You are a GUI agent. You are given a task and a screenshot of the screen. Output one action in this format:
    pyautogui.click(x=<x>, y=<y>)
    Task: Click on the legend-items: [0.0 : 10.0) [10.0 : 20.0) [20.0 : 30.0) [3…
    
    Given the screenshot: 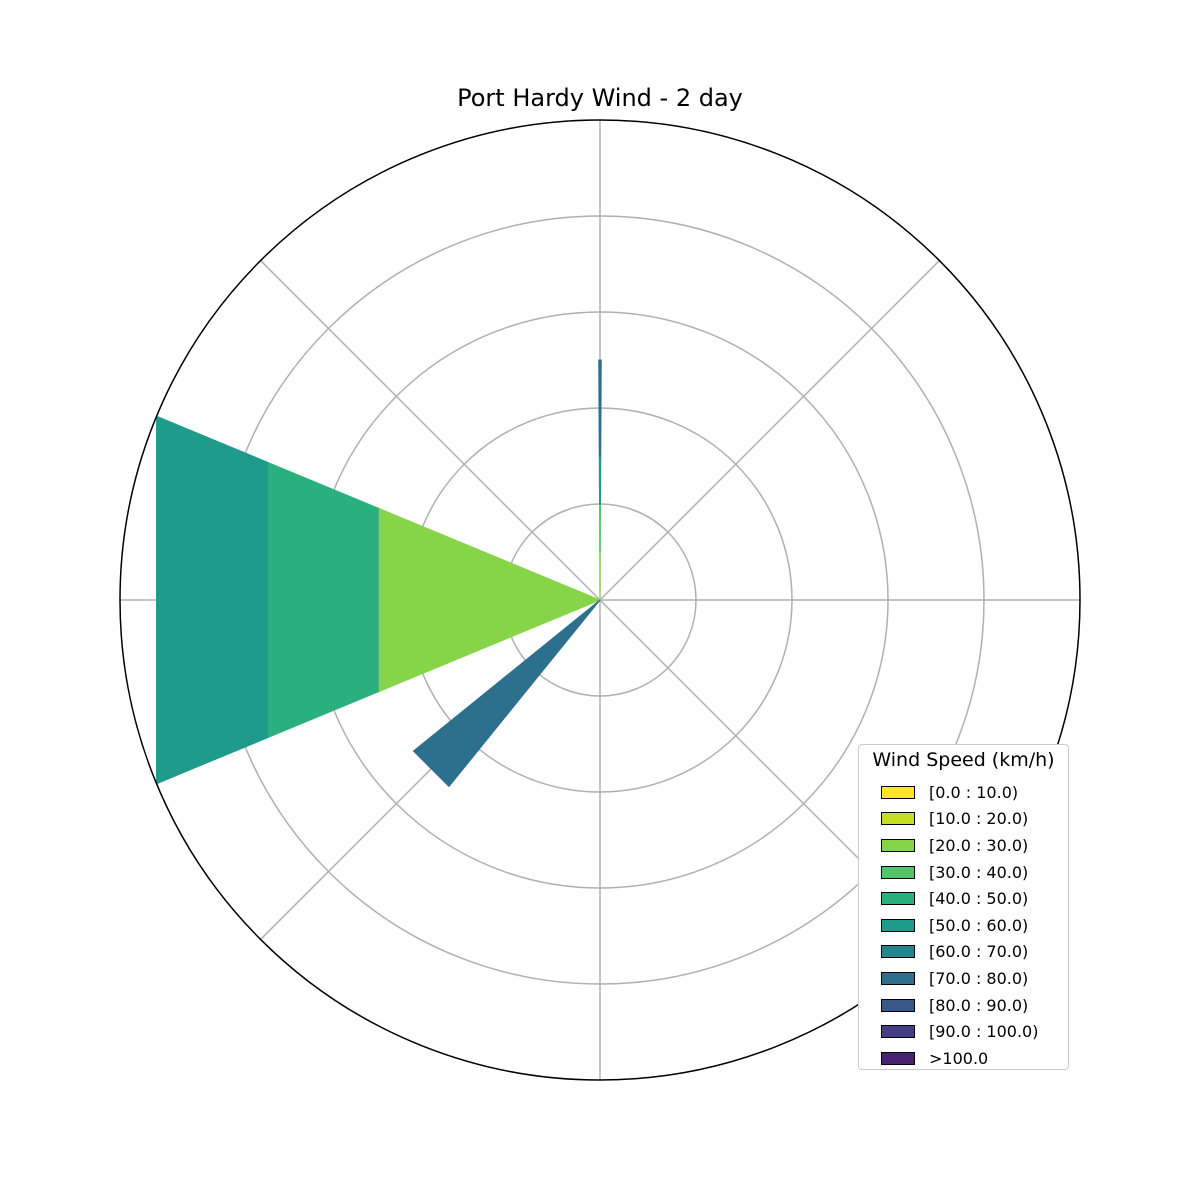 What is the action you would take?
    pyautogui.click(x=959, y=925)
    